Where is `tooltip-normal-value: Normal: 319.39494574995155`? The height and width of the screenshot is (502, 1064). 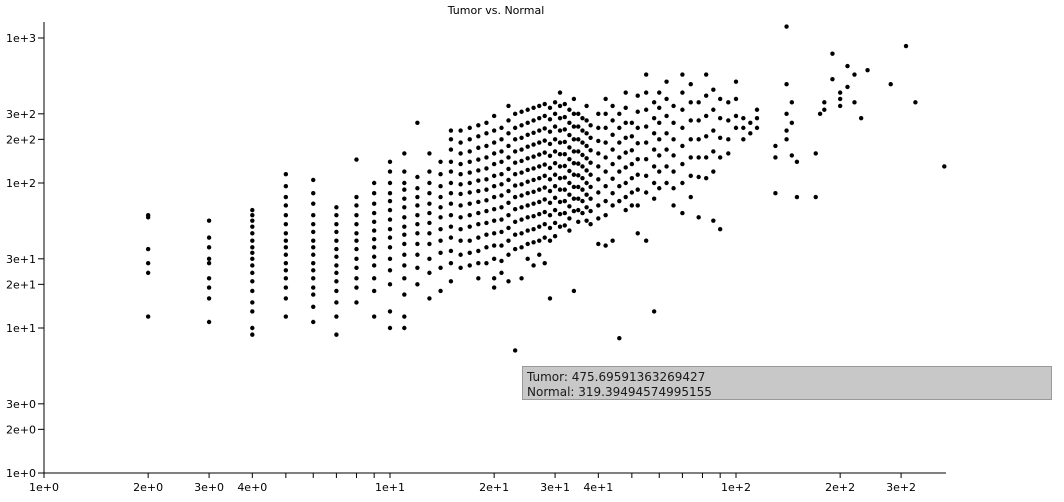
tooltip-normal-value: Normal: 319.39494574995155 is located at coordinates (619, 392).